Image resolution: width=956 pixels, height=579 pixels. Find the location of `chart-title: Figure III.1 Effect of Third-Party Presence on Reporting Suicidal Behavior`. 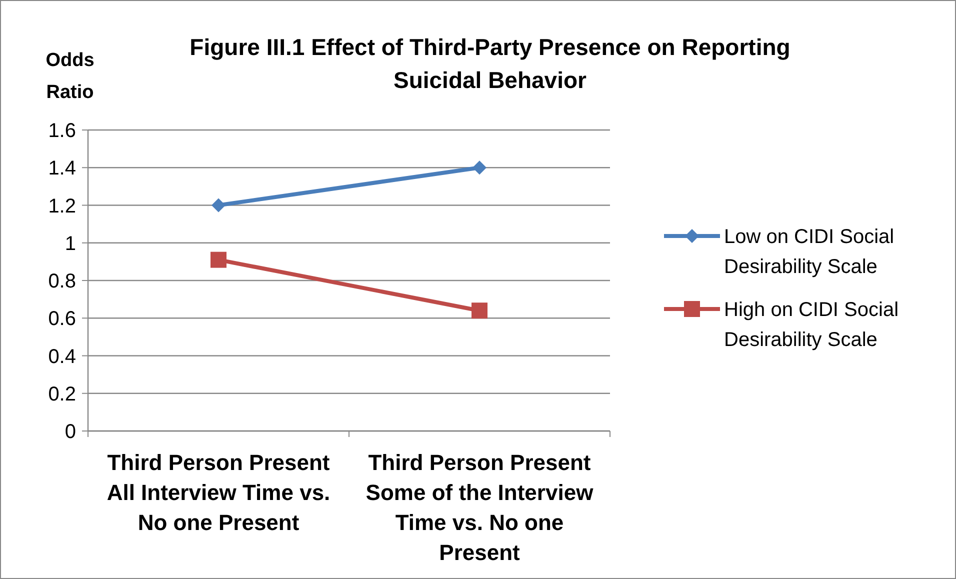

chart-title: Figure III.1 Effect of Third-Party Presence on Reporting Suicidal Behavior is located at coordinates (490, 63).